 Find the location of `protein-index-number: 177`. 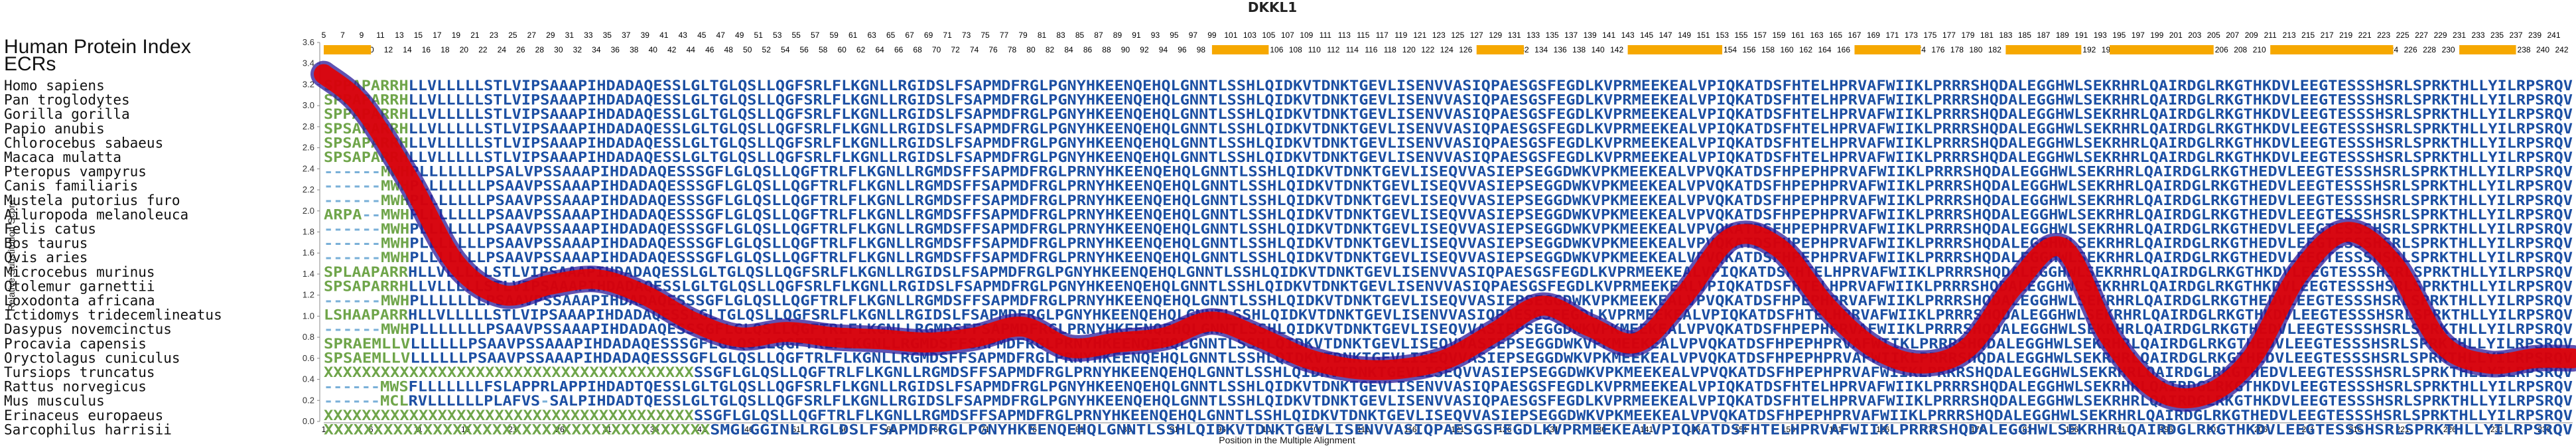

protein-index-number: 177 is located at coordinates (1949, 35).